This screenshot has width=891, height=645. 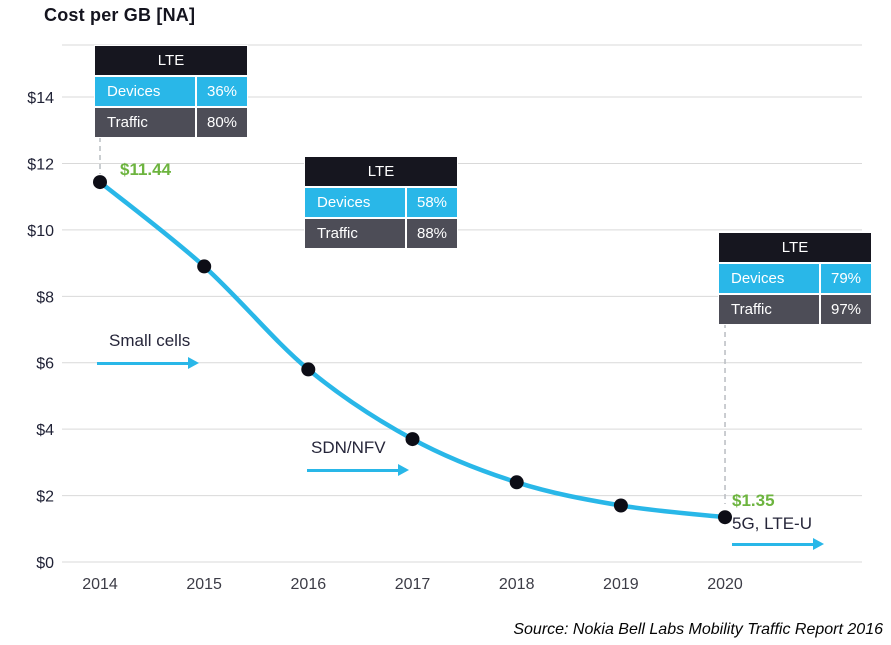 What do you see at coordinates (45, 364) in the screenshot?
I see `y-tick-label: $6` at bounding box center [45, 364].